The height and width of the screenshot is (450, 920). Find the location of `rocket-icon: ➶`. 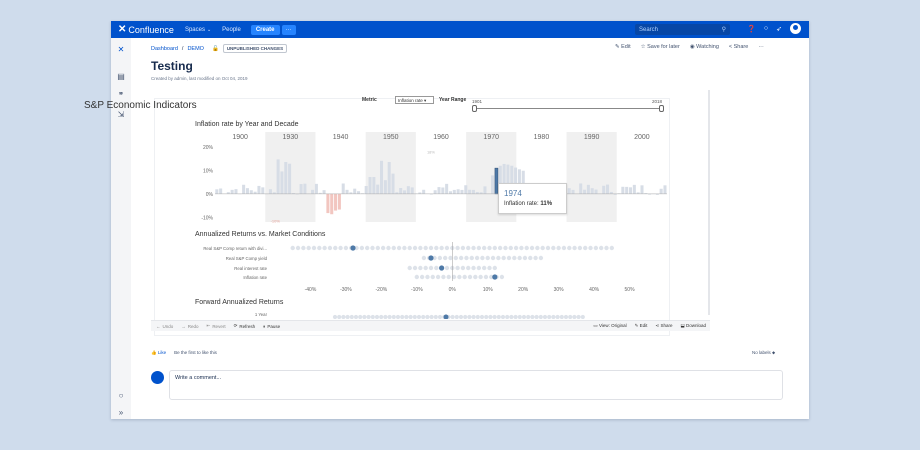

rocket-icon: ➶ is located at coordinates (779, 29).